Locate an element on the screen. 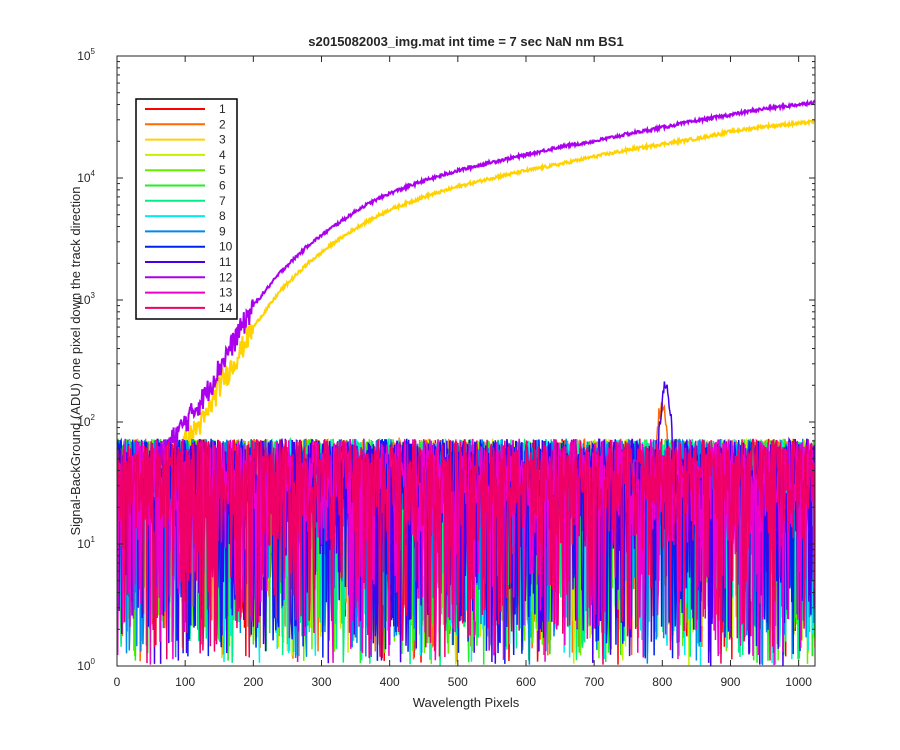 This screenshot has height=750, width=900. x-tick-label: 400 is located at coordinates (390, 682).